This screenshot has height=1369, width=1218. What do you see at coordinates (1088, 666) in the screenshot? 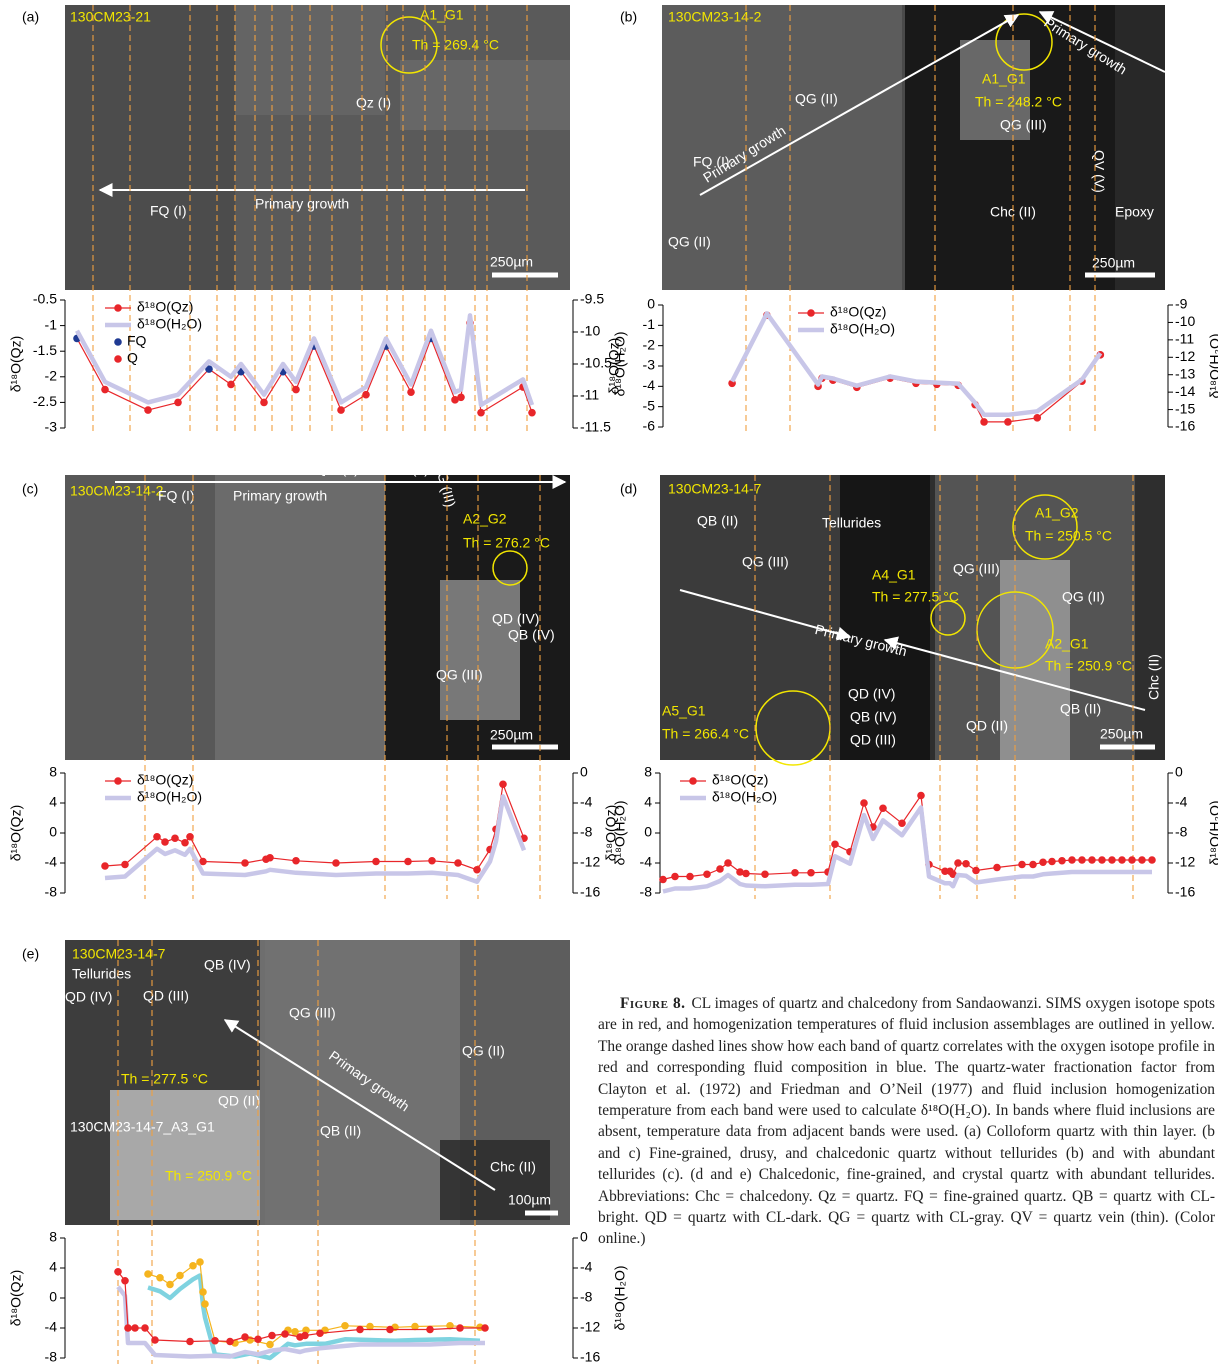
I see `image-label: Th = 250.9 °C` at bounding box center [1088, 666].